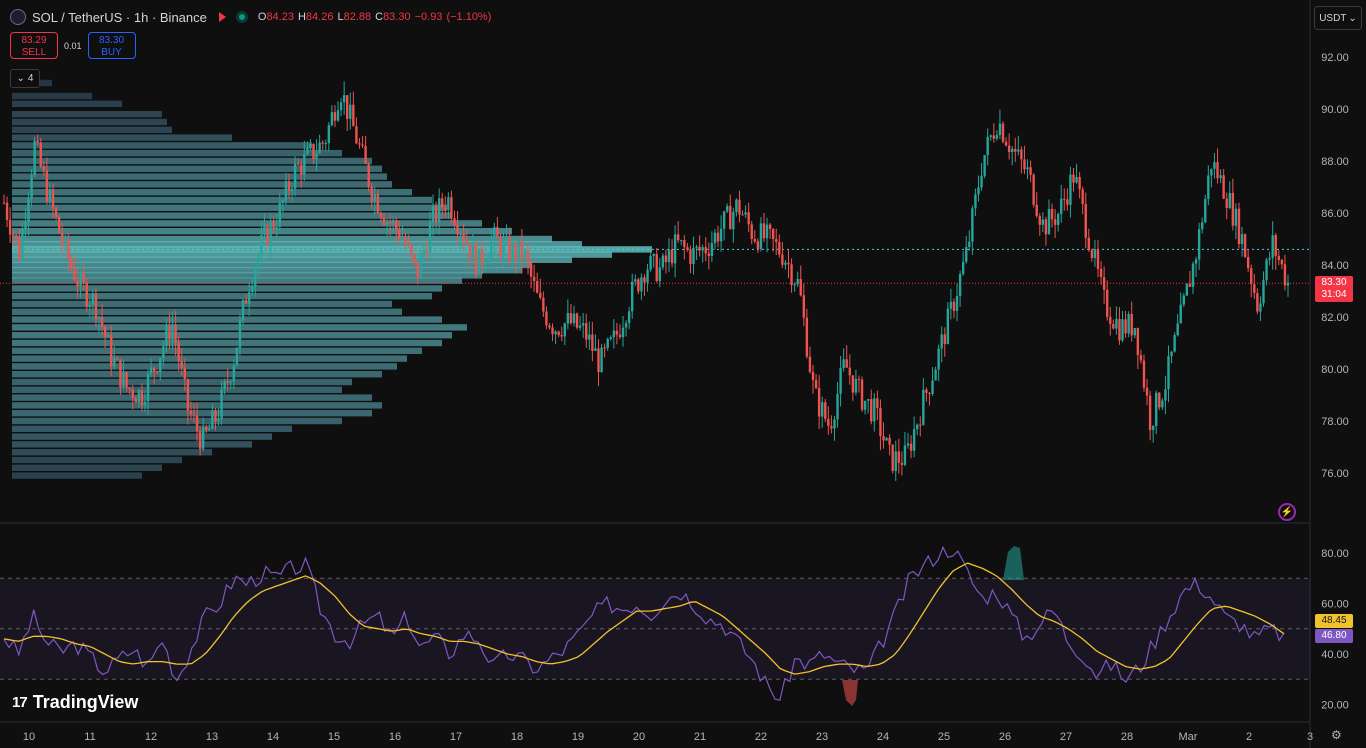  I want to click on ohlc-key: C, so click(379, 17).